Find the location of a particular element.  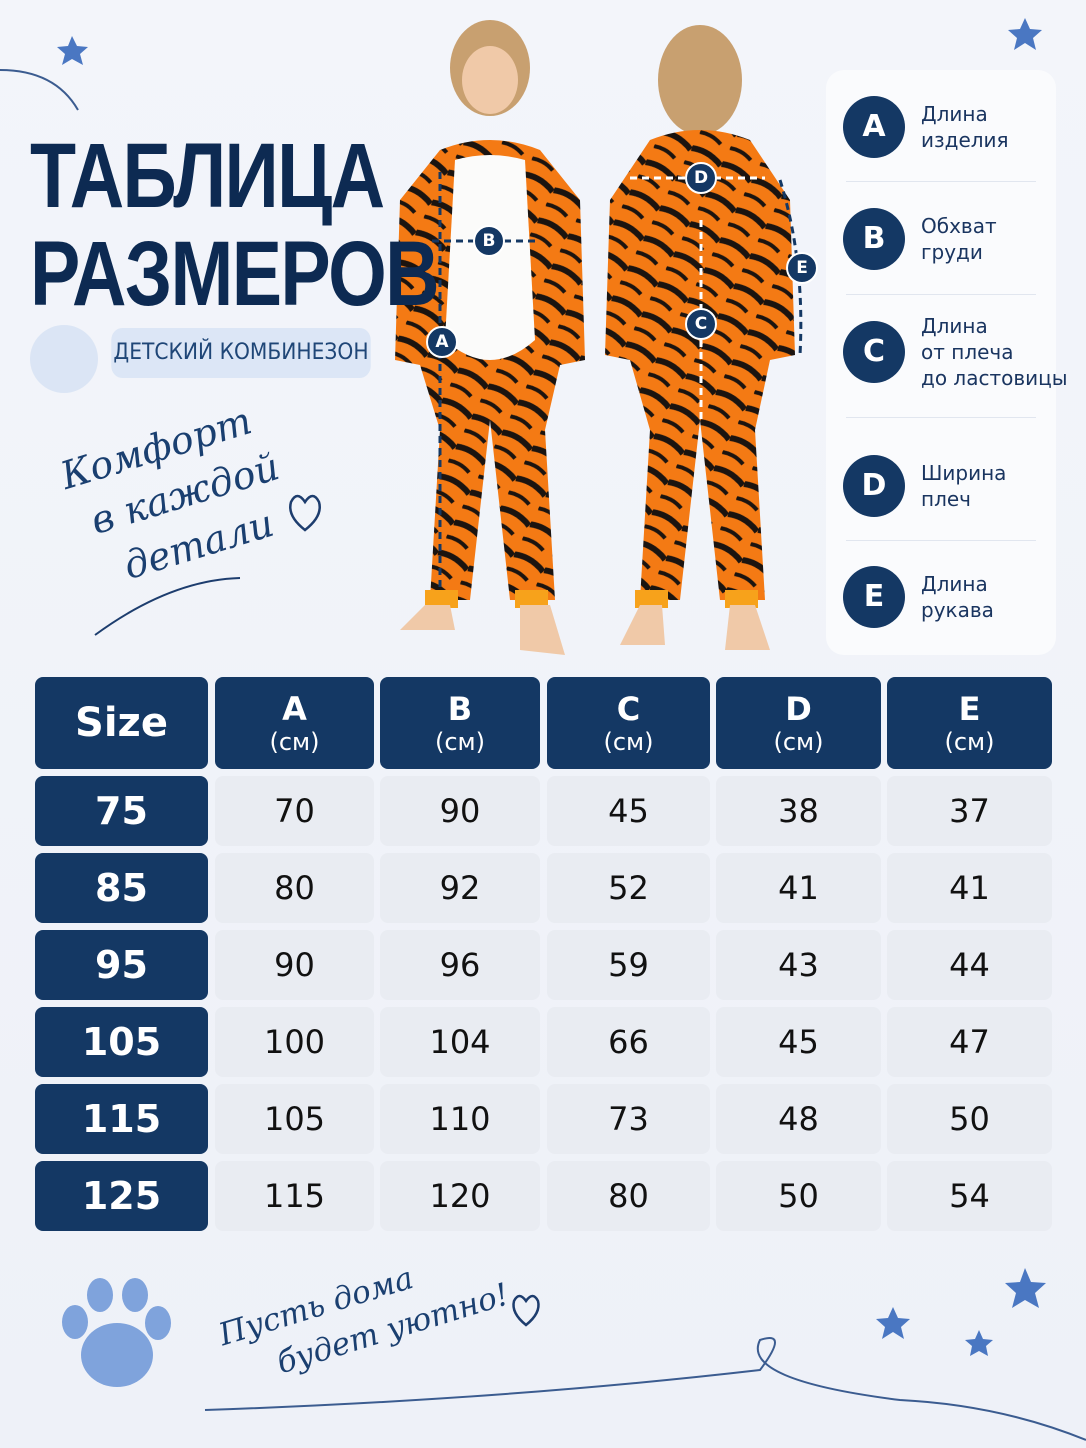

legend-text: изделия is located at coordinates (965, 140).